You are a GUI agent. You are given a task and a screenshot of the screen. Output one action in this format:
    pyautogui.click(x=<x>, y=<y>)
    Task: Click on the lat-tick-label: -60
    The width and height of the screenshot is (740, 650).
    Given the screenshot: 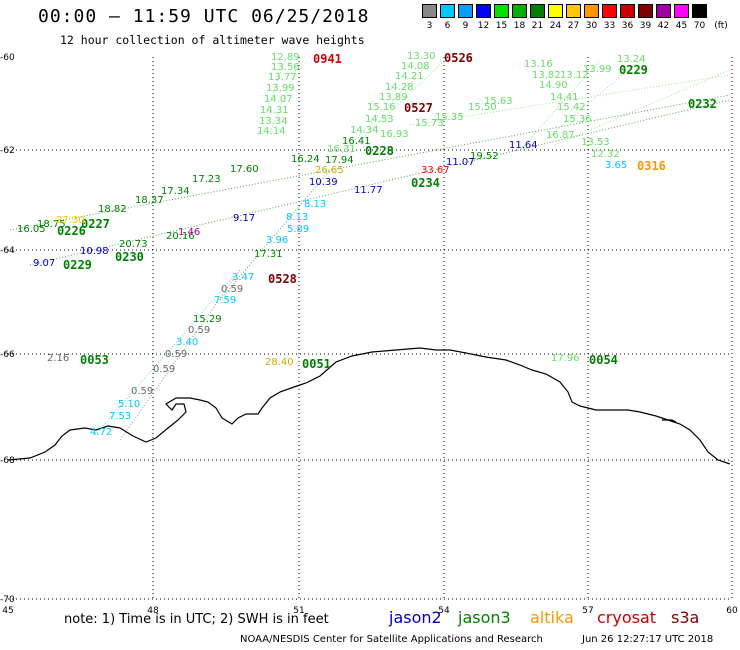 What is the action you would take?
    pyautogui.click(x=7, y=58)
    